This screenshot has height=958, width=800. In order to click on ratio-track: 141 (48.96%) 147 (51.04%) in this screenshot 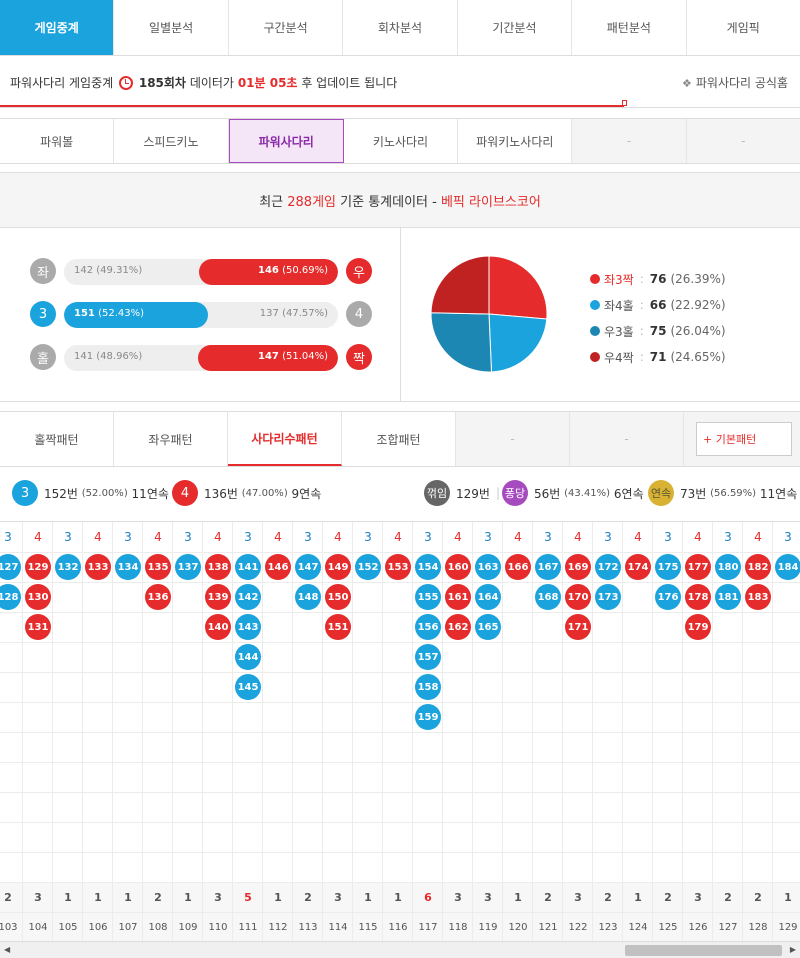, I will do `click(201, 358)`.